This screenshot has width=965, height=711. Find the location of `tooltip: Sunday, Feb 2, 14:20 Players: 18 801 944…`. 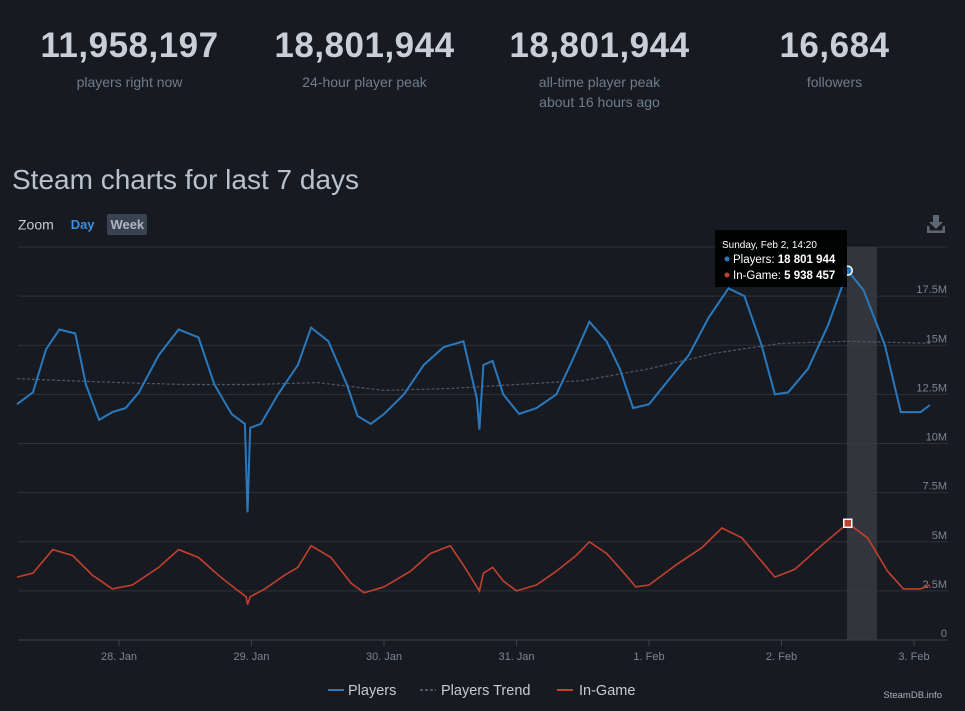

tooltip: Sunday, Feb 2, 14:20 Players: 18 801 944… is located at coordinates (781, 258).